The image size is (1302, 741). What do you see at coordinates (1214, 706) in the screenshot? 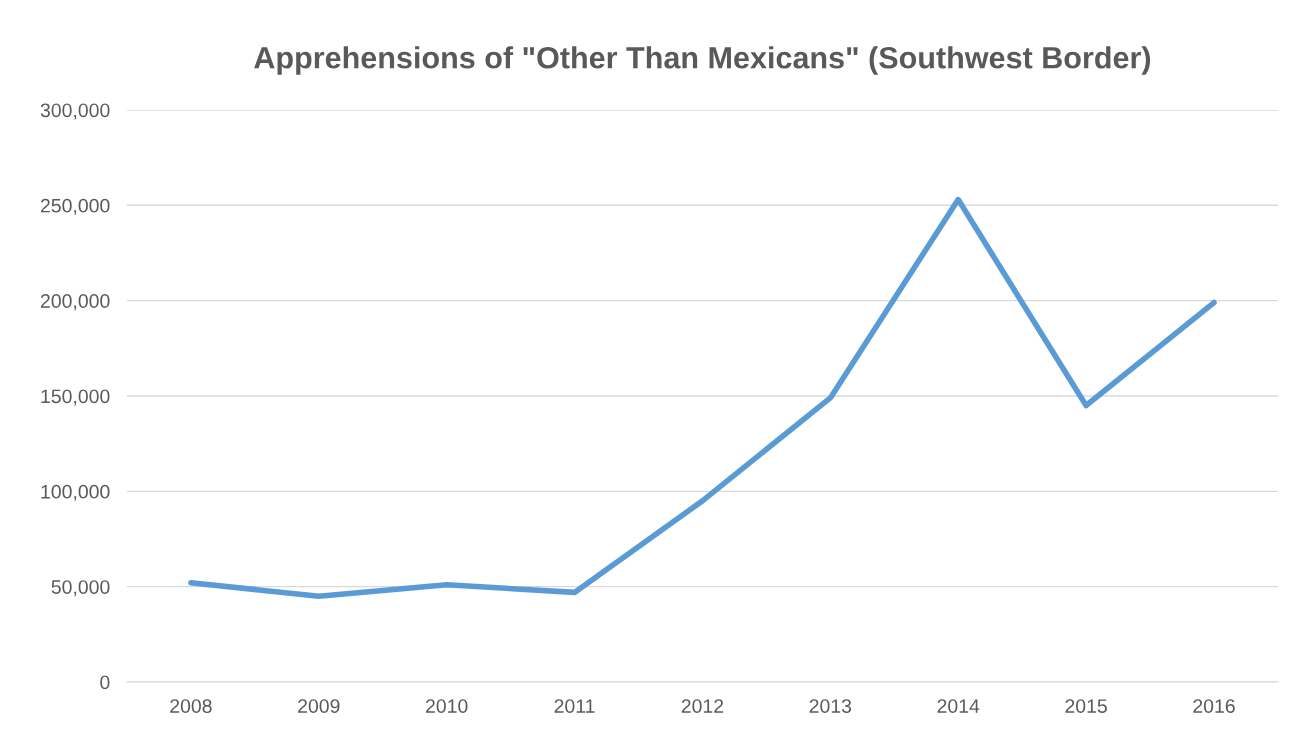
I see `x-tick-label: 2016` at bounding box center [1214, 706].